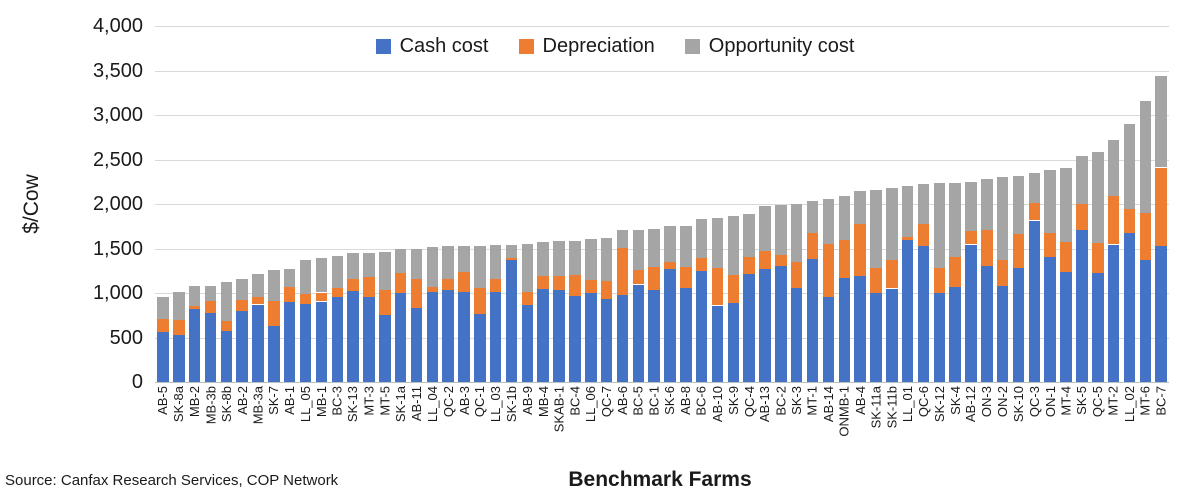 Image resolution: width=1200 pixels, height=503 pixels. I want to click on x-tick-label-text: MB-2, so click(195, 402).